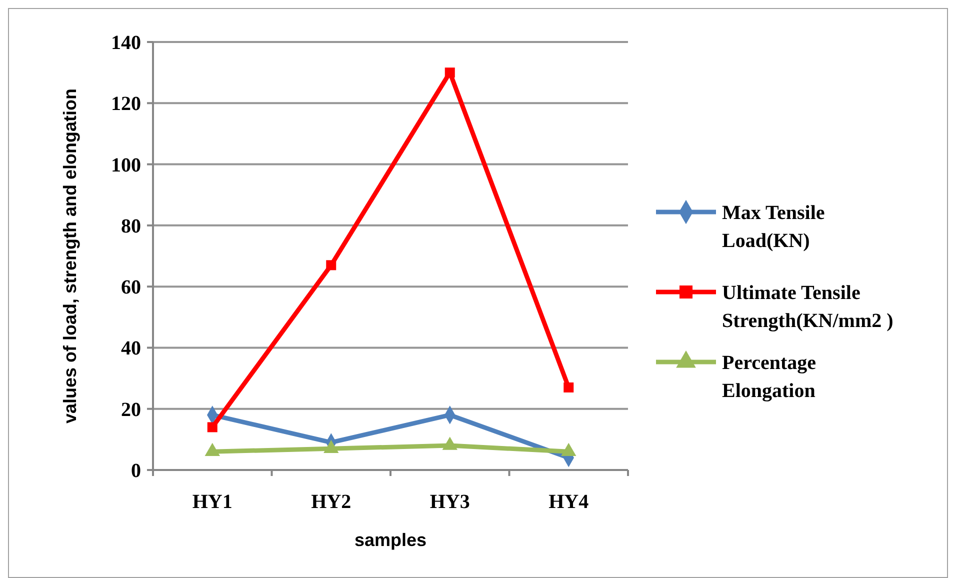  I want to click on y-tick-label: 80, so click(131, 226).